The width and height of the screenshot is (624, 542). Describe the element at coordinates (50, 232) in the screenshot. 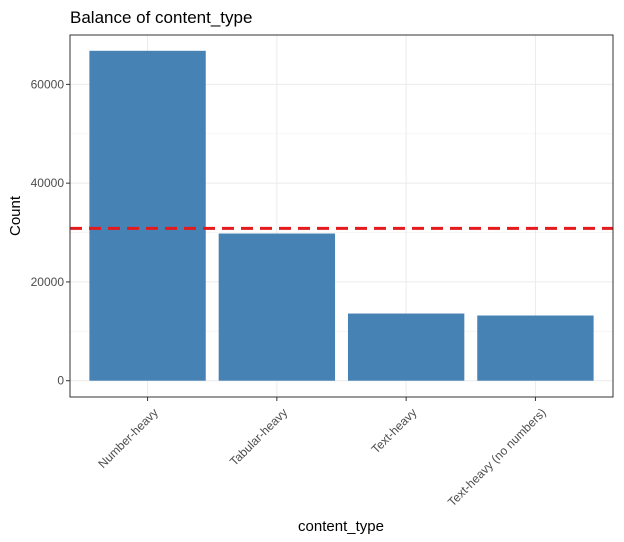

I see `y-axis: 0 20000 40000 60000` at that location.